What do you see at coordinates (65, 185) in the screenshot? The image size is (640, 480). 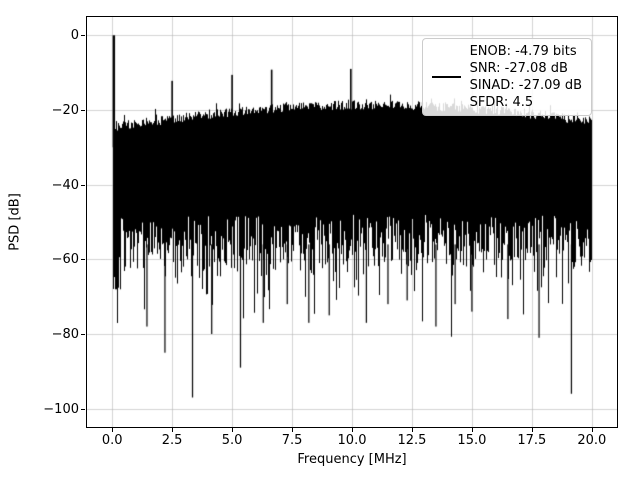 I see `y-tick-label: −40` at bounding box center [65, 185].